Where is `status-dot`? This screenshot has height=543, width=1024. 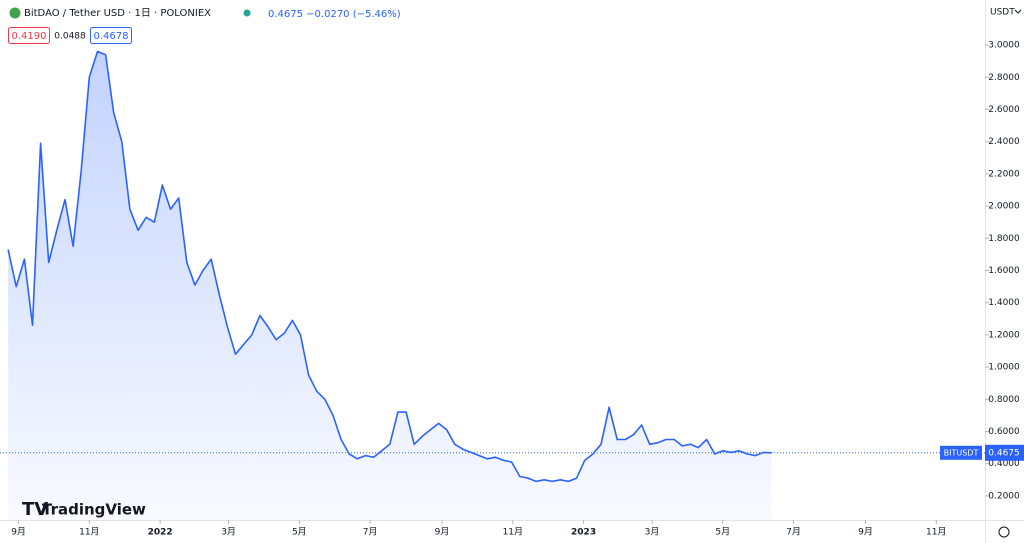
status-dot is located at coordinates (247, 13).